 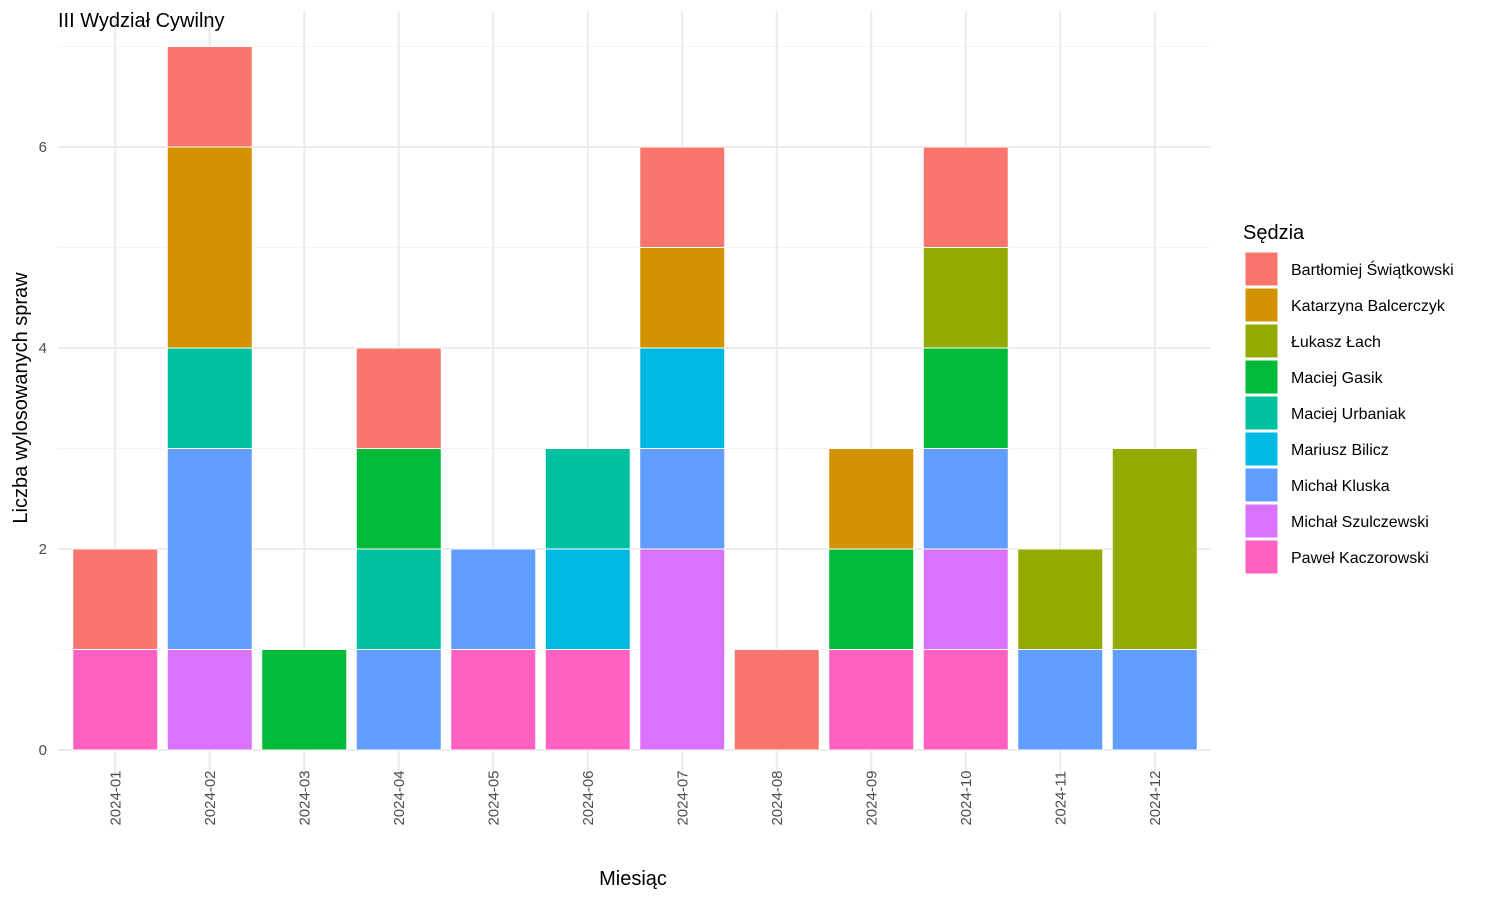 What do you see at coordinates (43, 449) in the screenshot?
I see `y-axis-ticks: 0 2 4 6` at bounding box center [43, 449].